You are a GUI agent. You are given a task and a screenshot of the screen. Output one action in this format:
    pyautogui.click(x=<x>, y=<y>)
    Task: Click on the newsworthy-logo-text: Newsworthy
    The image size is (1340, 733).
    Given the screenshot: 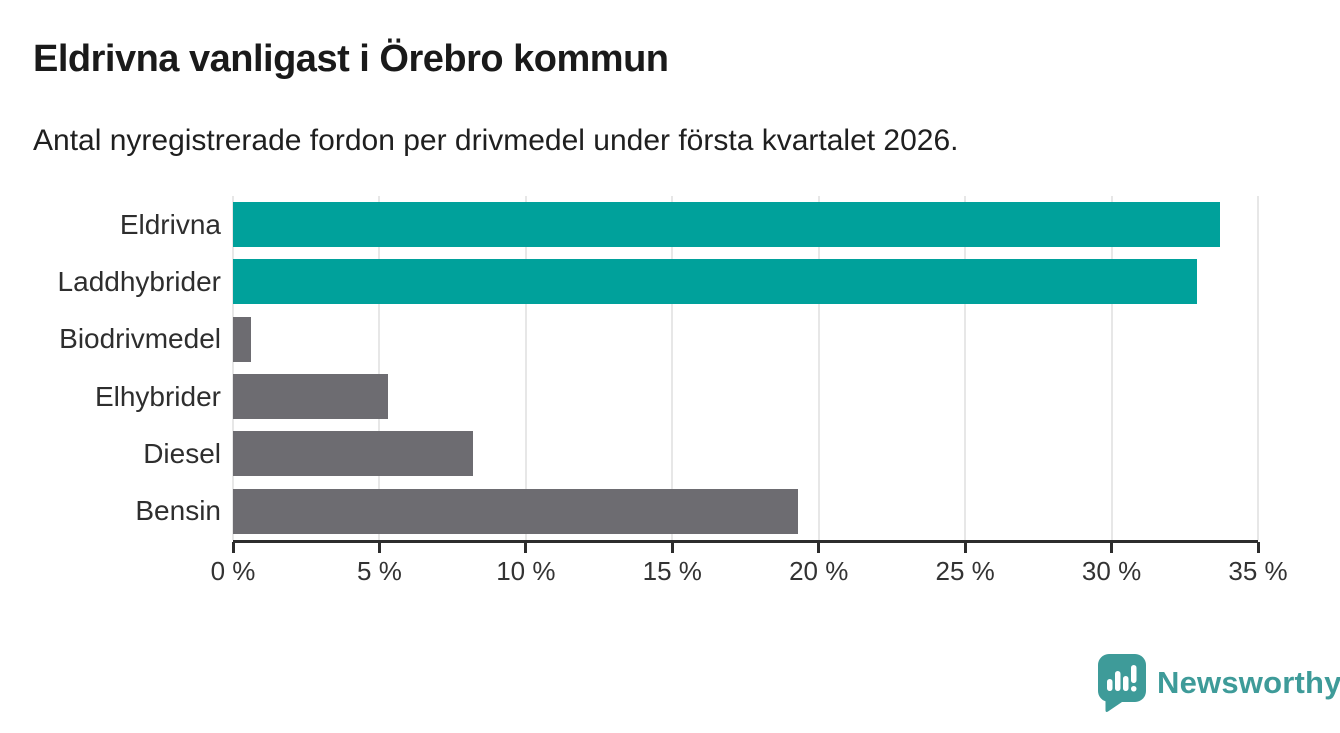 What is the action you would take?
    pyautogui.click(x=1248, y=682)
    